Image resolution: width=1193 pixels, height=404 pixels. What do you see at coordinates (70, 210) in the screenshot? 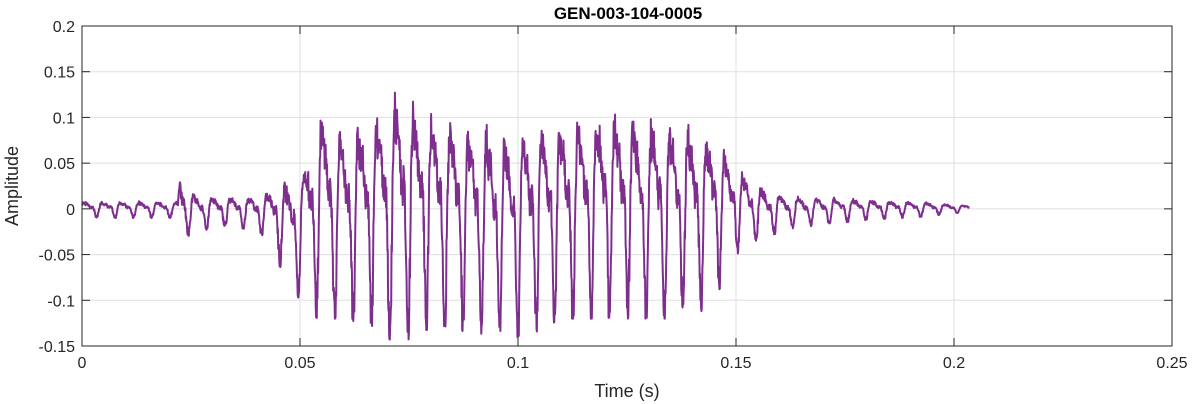
I see `y-tick-label: 0` at bounding box center [70, 210].